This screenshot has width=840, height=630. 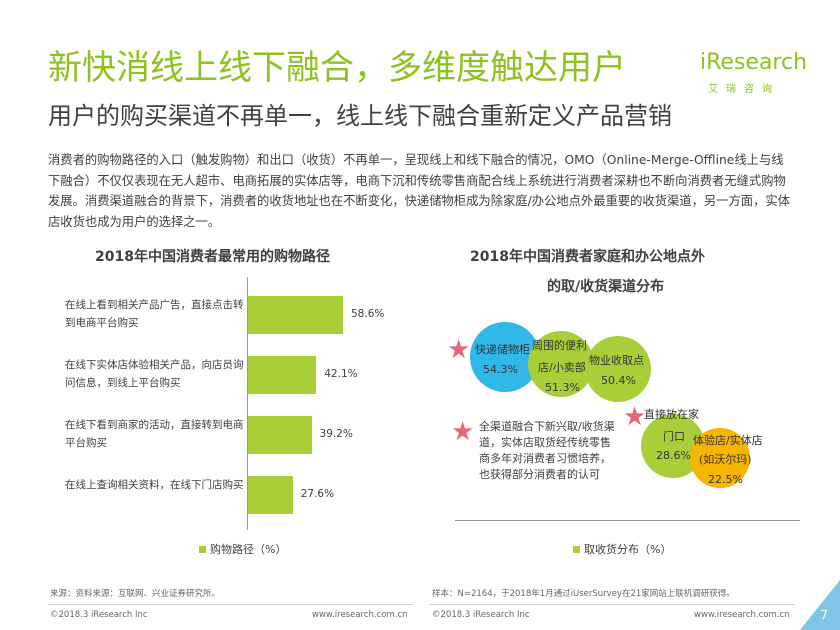 What do you see at coordinates (627, 520) in the screenshot?
I see `bubble-chart-axis` at bounding box center [627, 520].